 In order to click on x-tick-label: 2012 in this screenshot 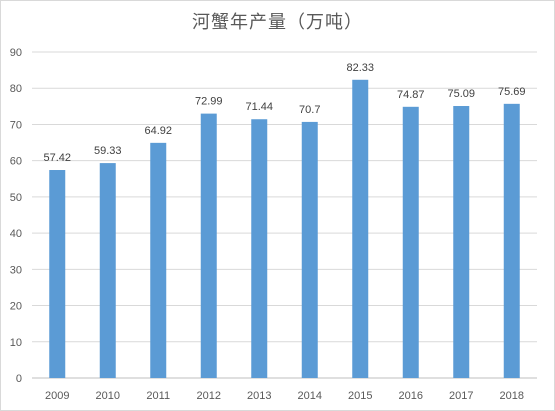, I will do `click(209, 396)`.